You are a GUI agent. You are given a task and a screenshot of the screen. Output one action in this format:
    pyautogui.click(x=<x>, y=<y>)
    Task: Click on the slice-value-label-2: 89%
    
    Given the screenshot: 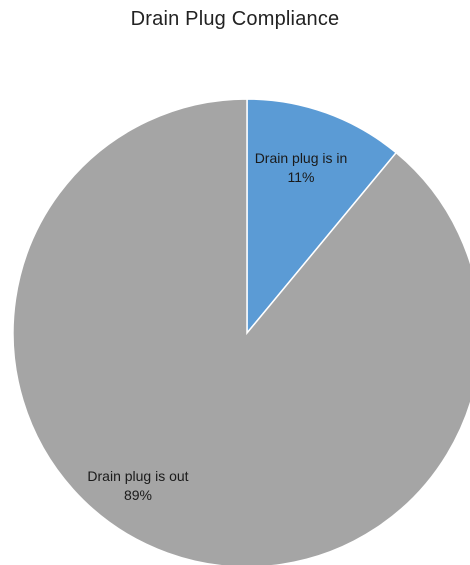 What is the action you would take?
    pyautogui.click(x=138, y=495)
    